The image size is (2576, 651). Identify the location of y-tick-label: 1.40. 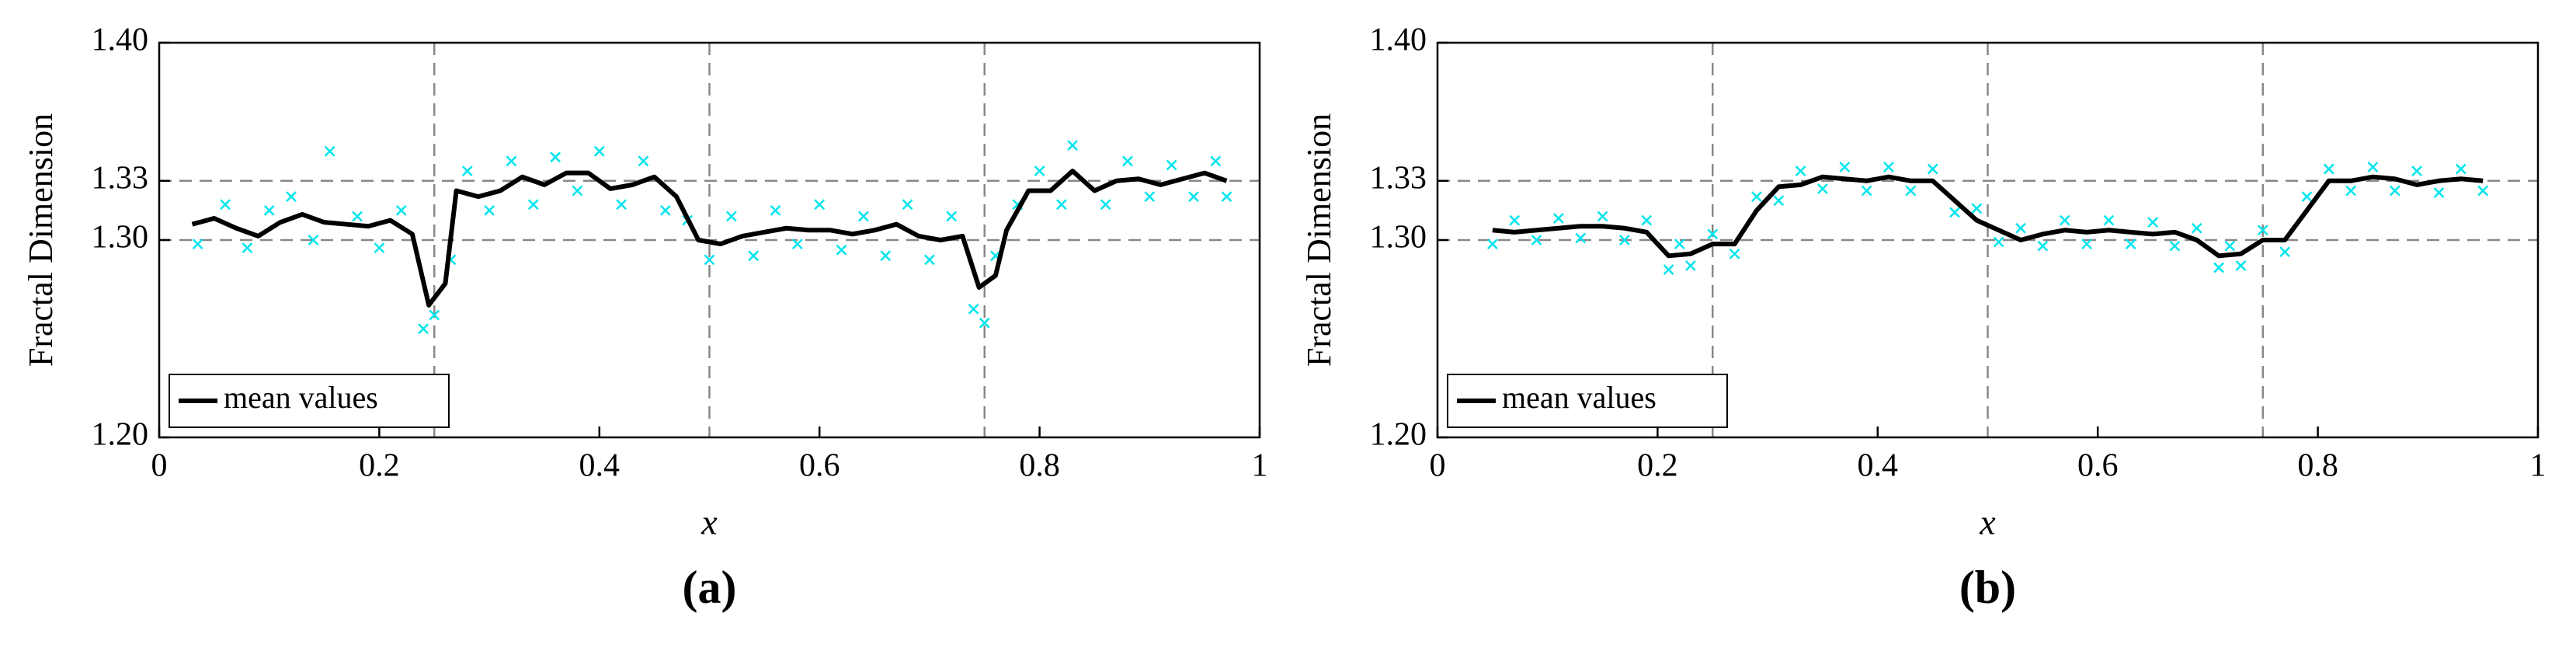
(1398, 40).